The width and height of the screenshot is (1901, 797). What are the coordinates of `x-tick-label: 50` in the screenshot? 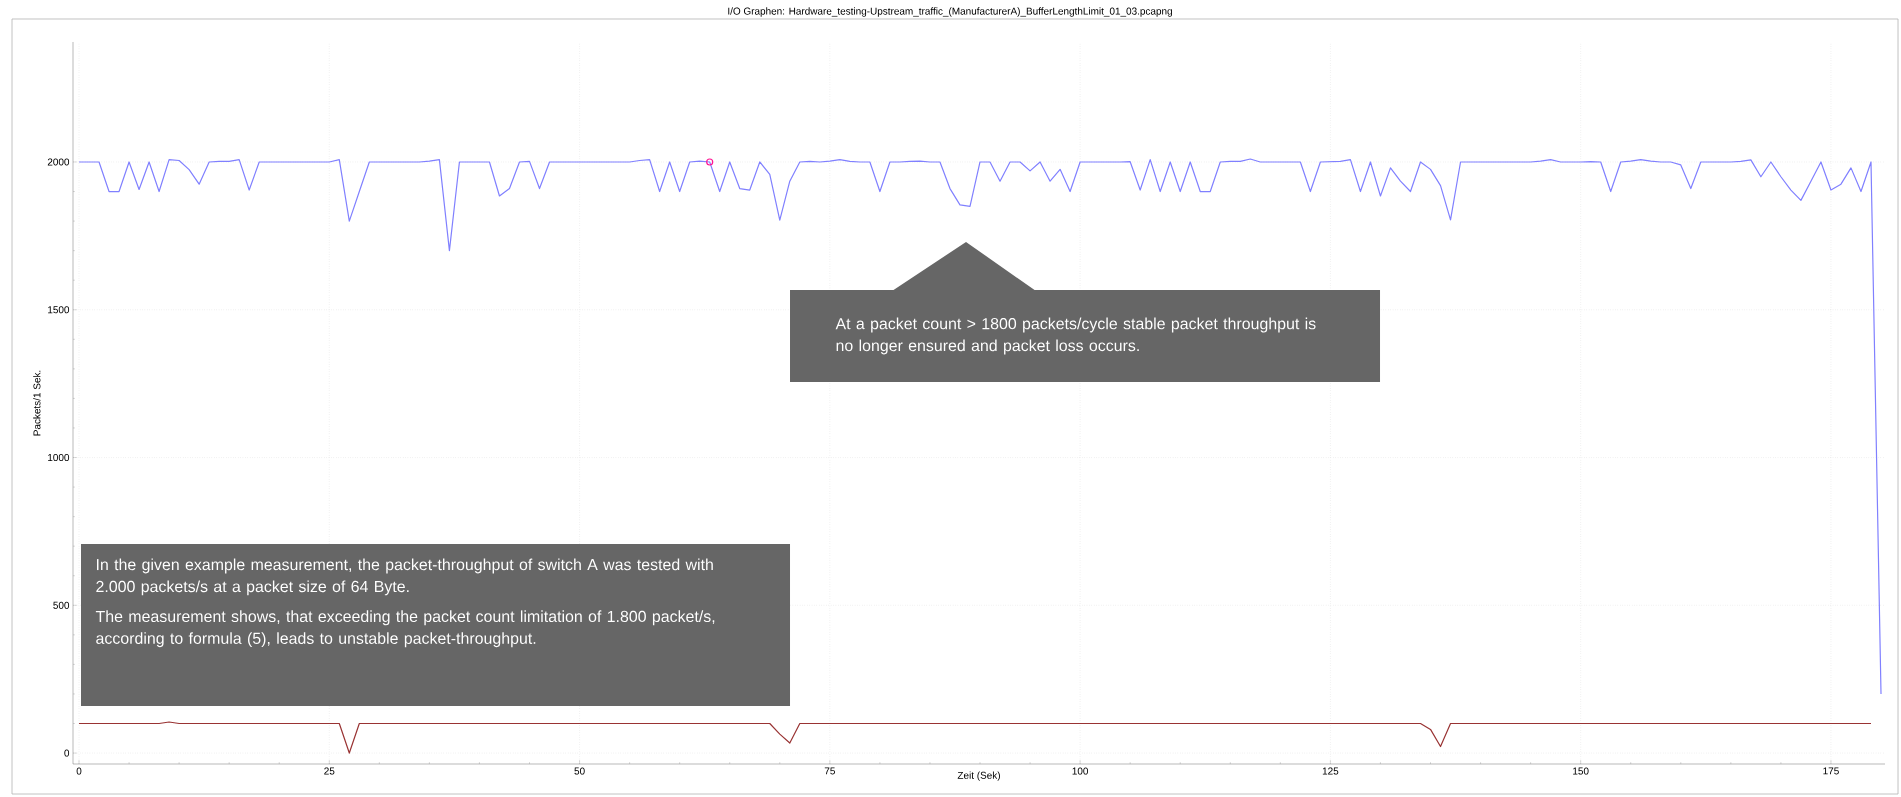 It's located at (579, 771).